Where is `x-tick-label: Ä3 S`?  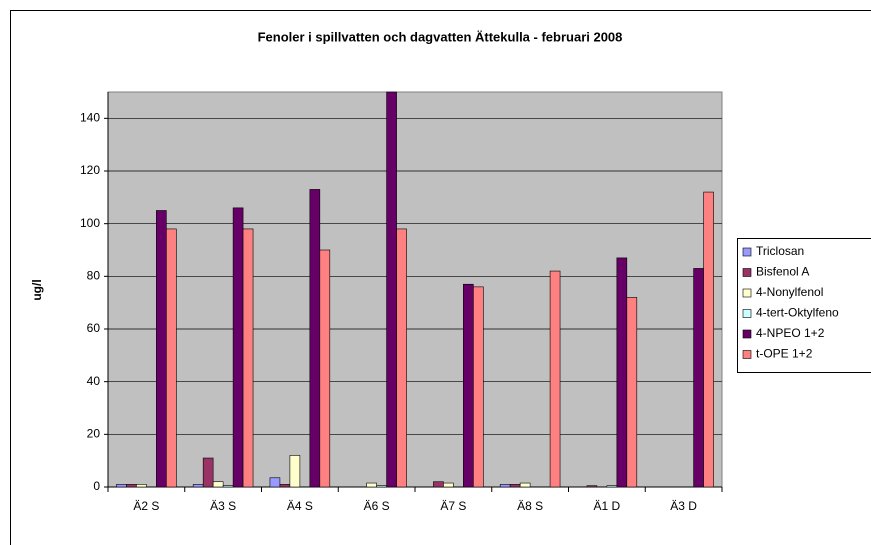 x-tick-label: Ä3 S is located at coordinates (223, 506).